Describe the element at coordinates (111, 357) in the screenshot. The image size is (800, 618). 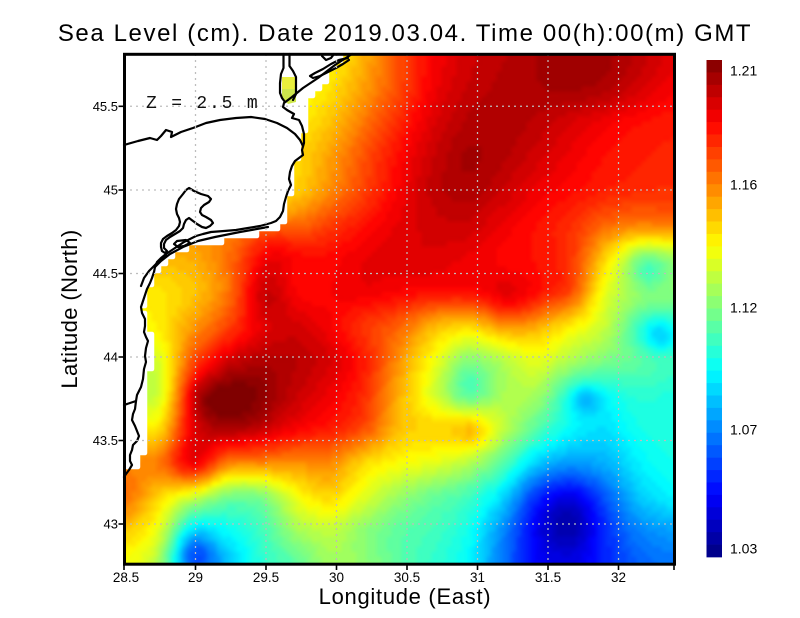
I see `svg-text: 44` at that location.